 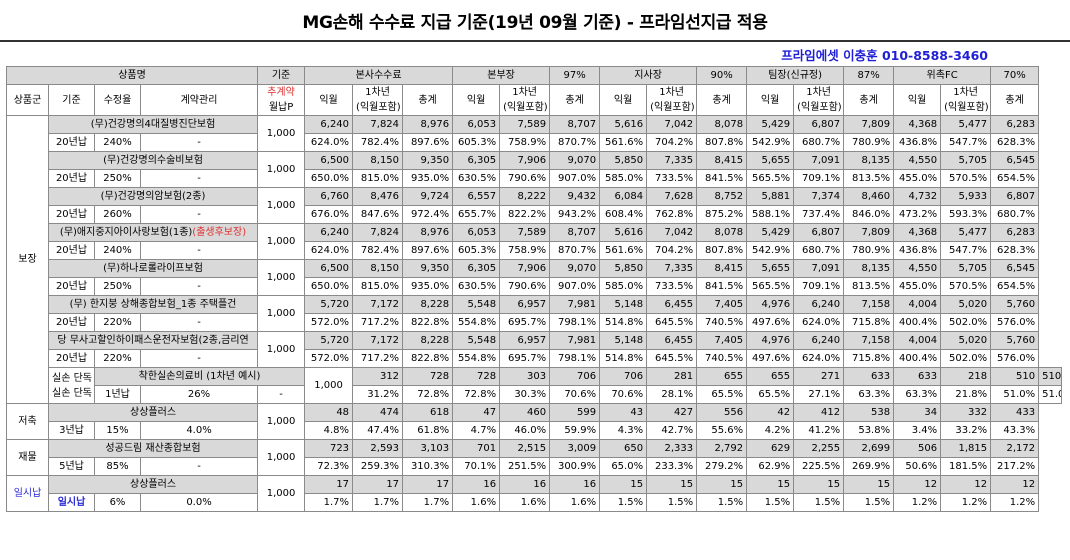 What do you see at coordinates (917, 142) in the screenshot?
I see `percent-cell: 436.8%` at bounding box center [917, 142].